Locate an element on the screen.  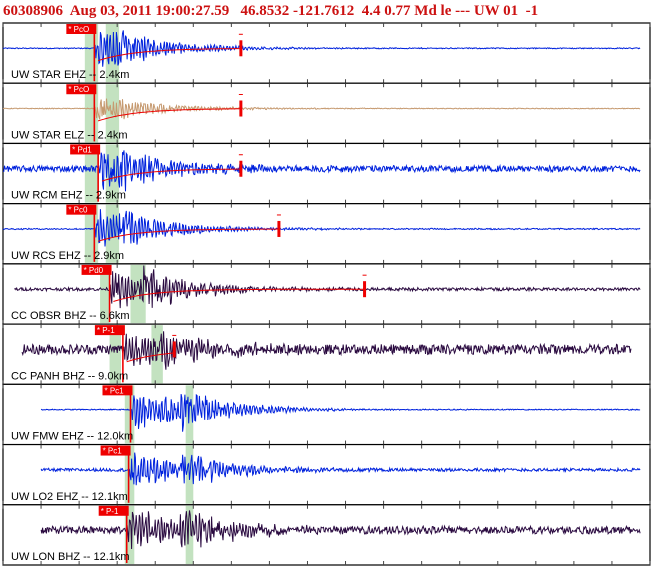
event-longitude: -121.7612 is located at coordinates (324, 11).